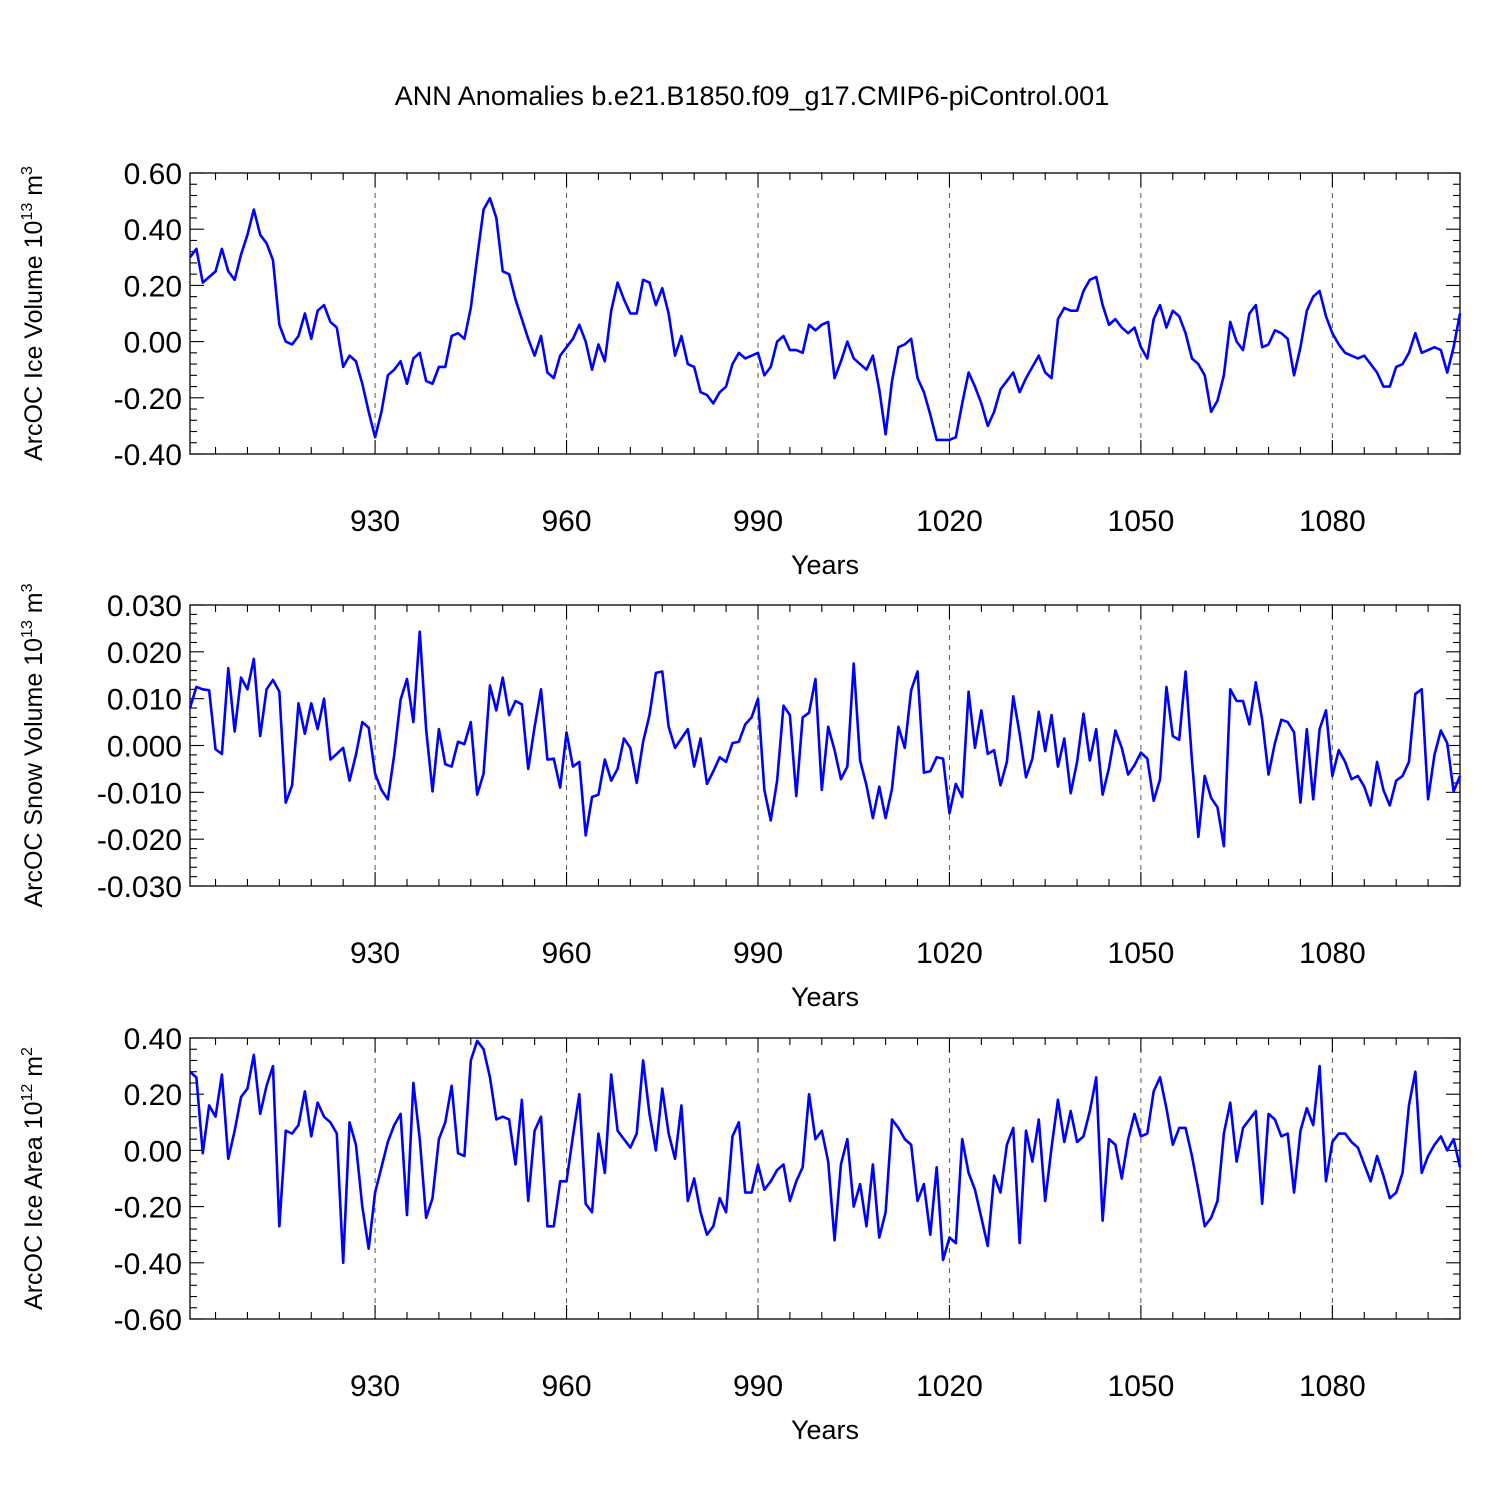 The width and height of the screenshot is (1500, 1500). What do you see at coordinates (33, 745) in the screenshot?
I see `y-axis-label: ArcOC Snow Volume 1013 m3` at bounding box center [33, 745].